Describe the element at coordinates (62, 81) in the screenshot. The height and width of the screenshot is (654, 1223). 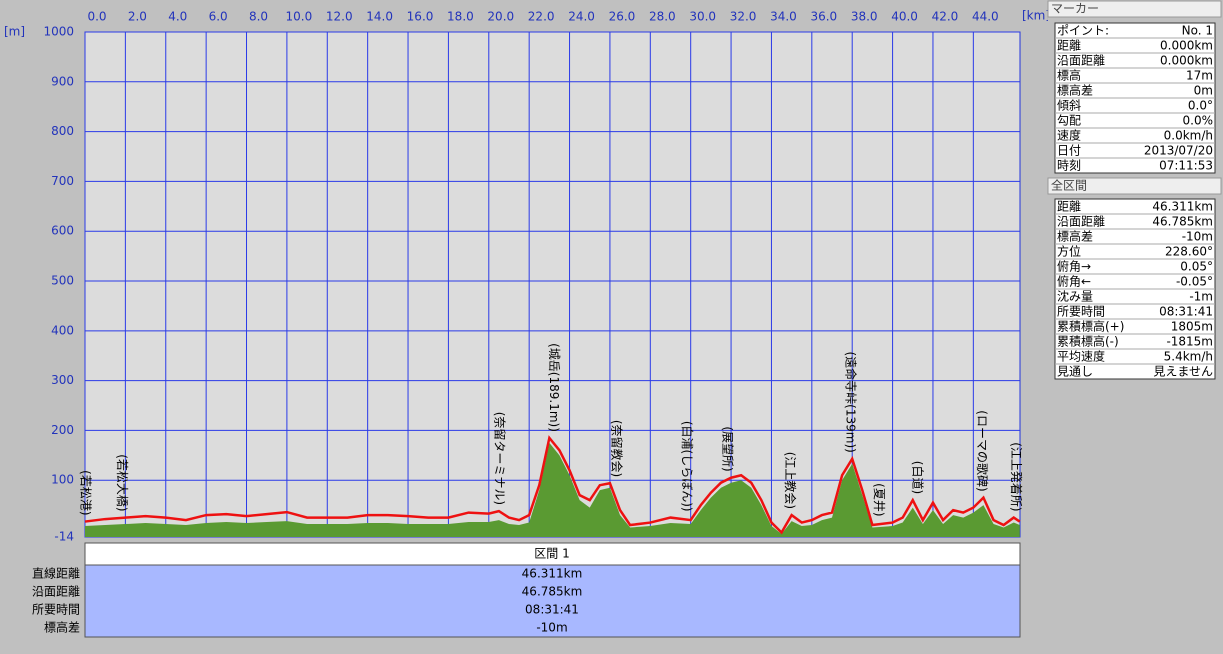
I see `y-tick-label: 900` at that location.